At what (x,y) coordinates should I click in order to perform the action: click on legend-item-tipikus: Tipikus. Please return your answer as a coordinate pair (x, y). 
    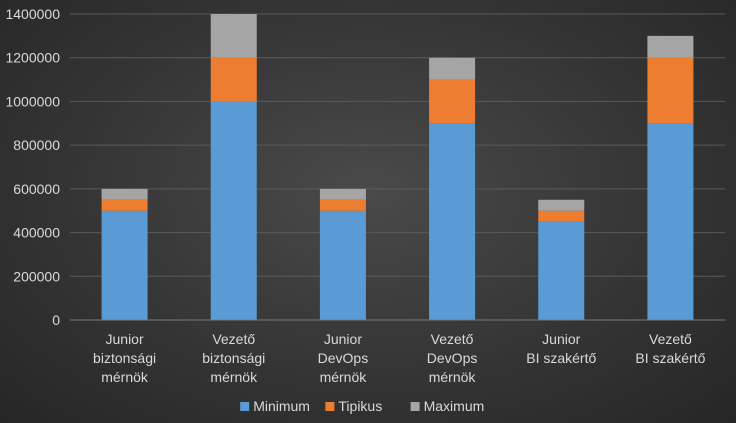
    Looking at the image, I should click on (353, 406).